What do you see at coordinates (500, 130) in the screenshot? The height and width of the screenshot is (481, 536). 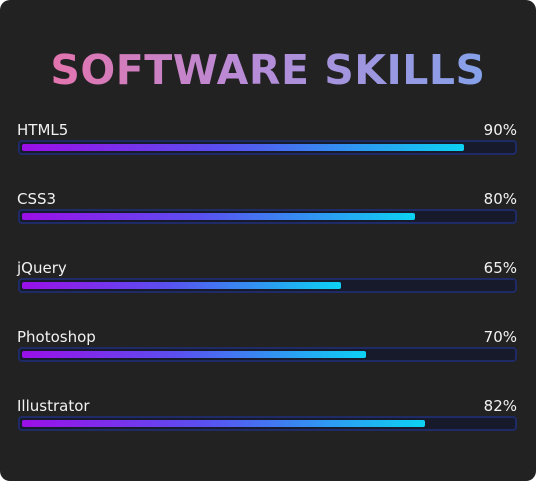 I see `skill-percent: 90%` at bounding box center [500, 130].